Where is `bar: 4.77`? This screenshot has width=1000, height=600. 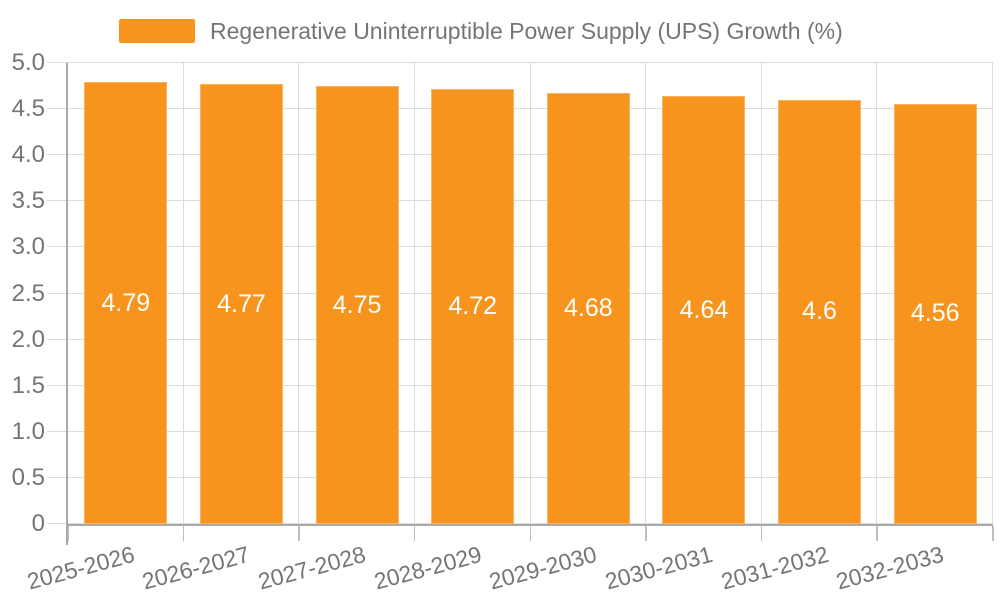 bar: 4.77 is located at coordinates (241, 304).